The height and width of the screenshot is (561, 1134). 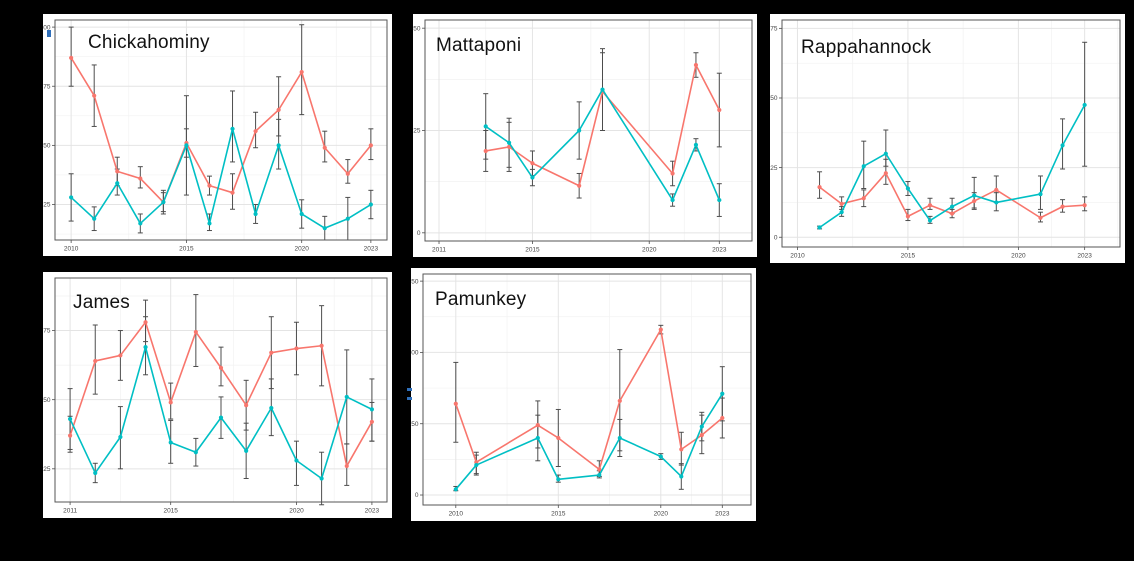 I want to click on chart-chickahominy-panel: 2010 2015 2020 2023 25 50 75 100 Chickahominy, so click(x=217, y=135).